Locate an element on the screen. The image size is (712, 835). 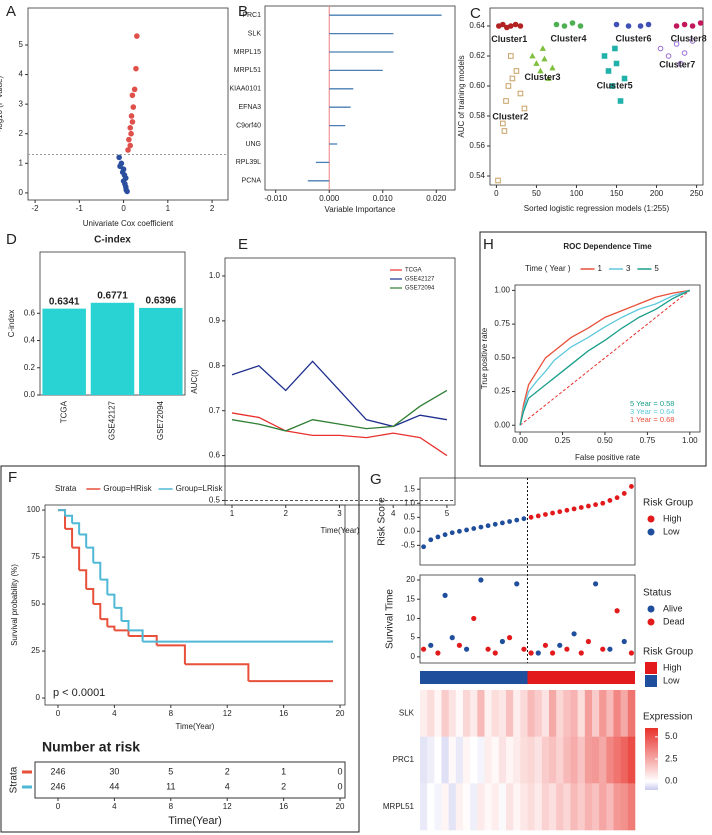
cluster-label: Cluster7 is located at coordinates (677, 64).